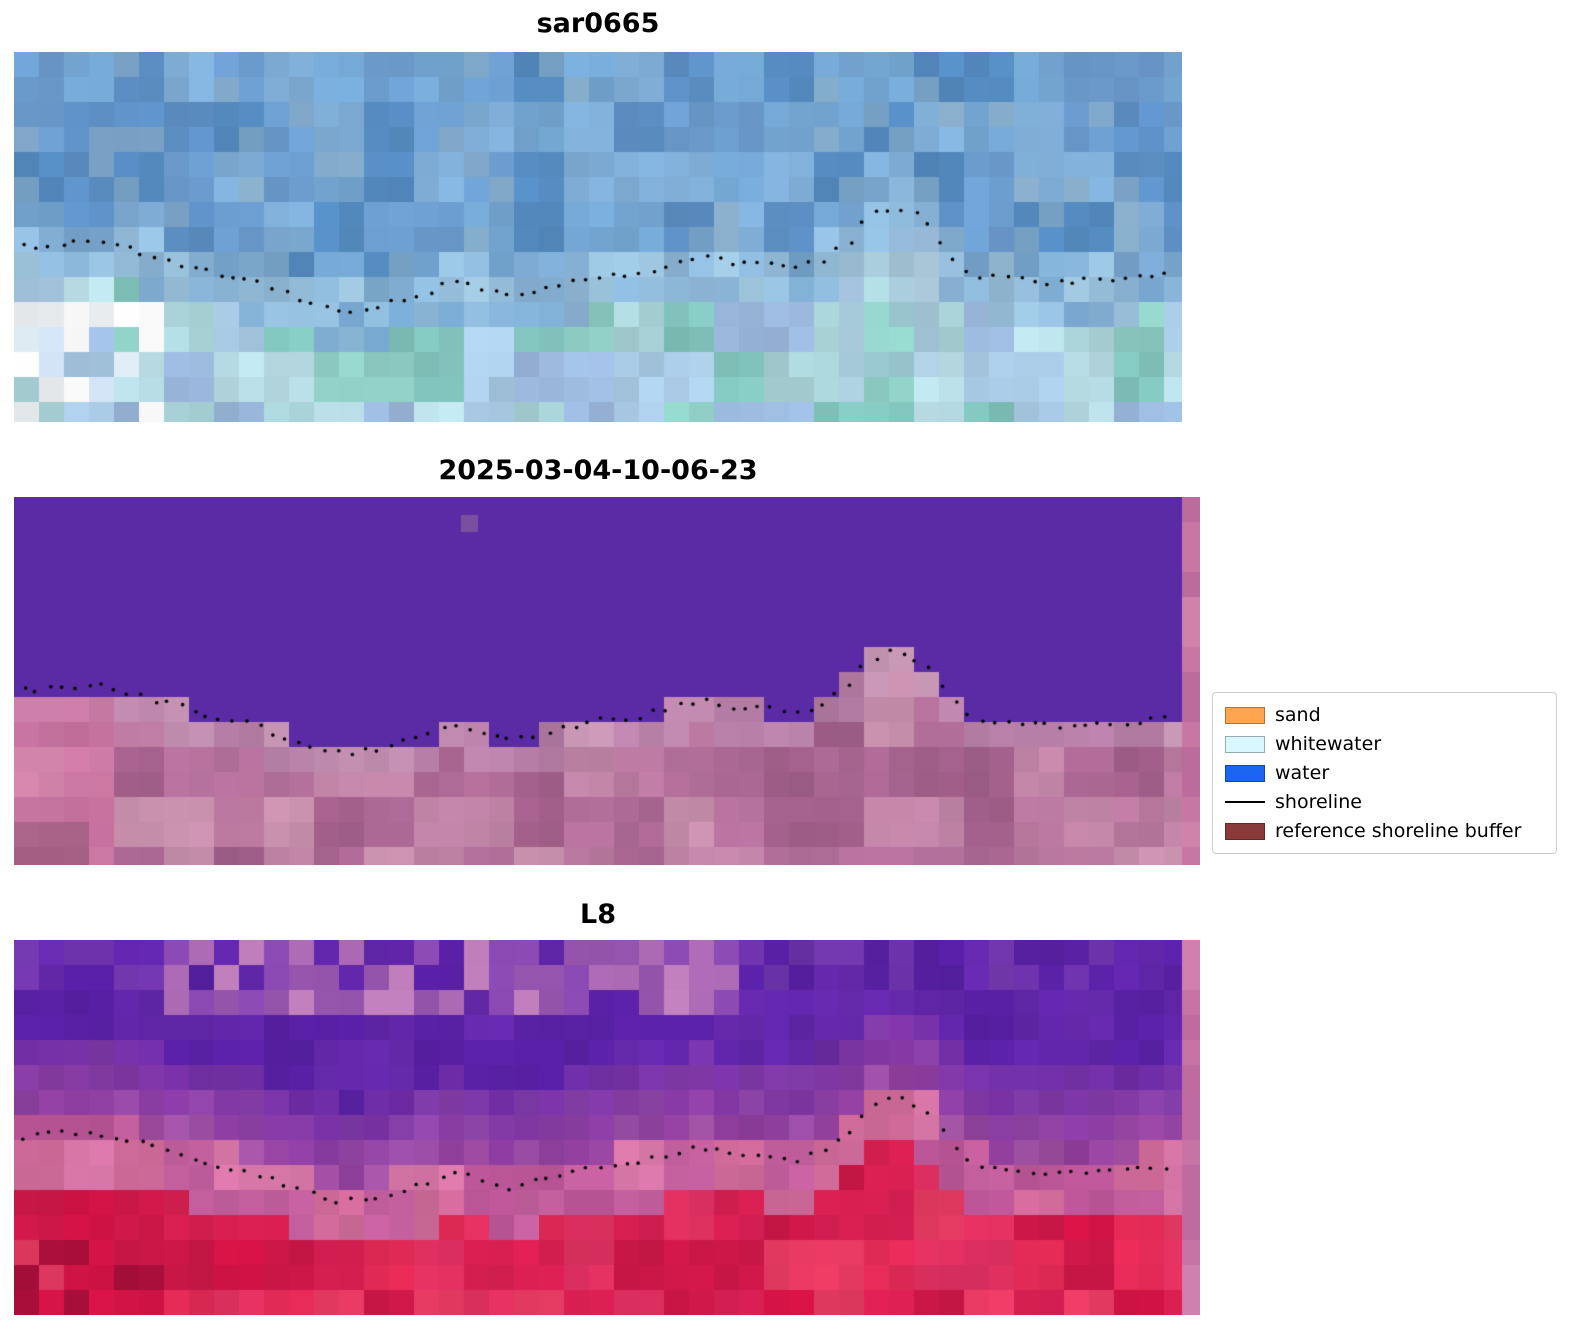 Image resolution: width=1580 pixels, height=1337 pixels. I want to click on panel-title-classified-date: 2025-03-04-10-06-23, so click(598, 470).